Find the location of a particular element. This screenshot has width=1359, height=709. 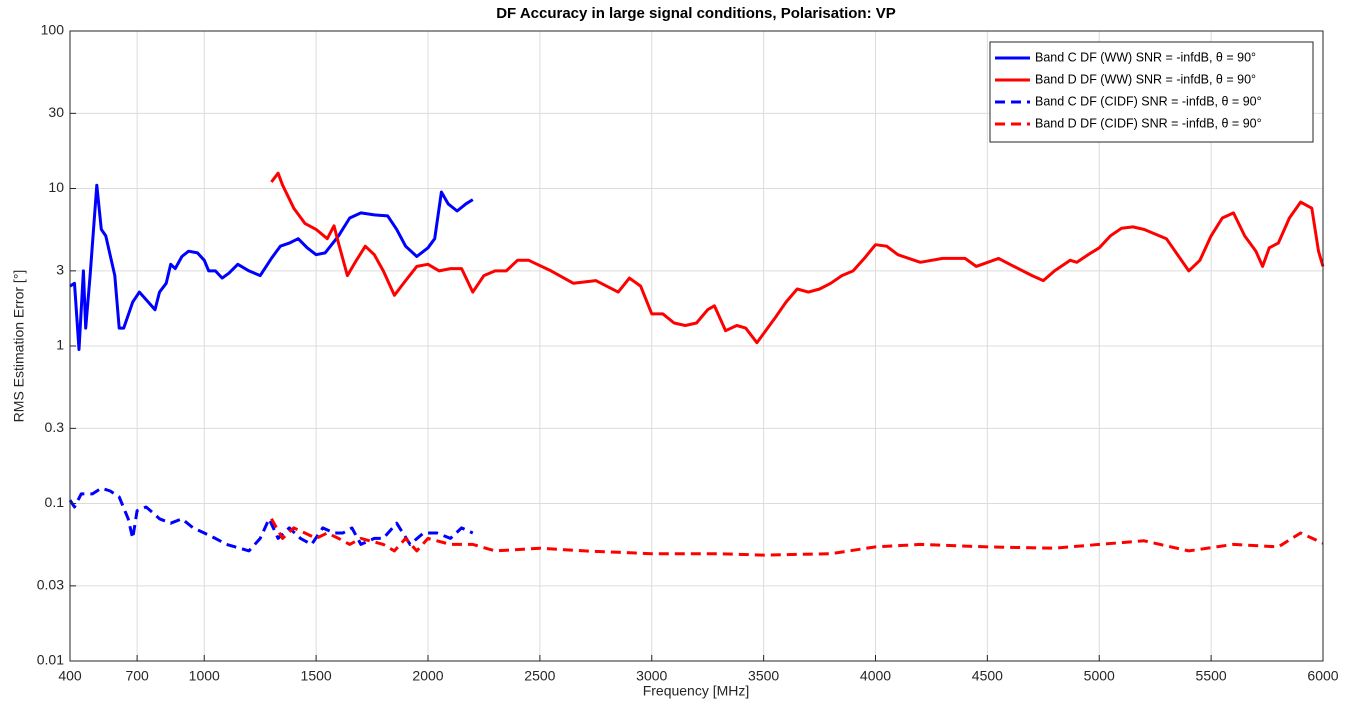

y-axis-label: RMS Estimation Error [°] is located at coordinates (19, 346).